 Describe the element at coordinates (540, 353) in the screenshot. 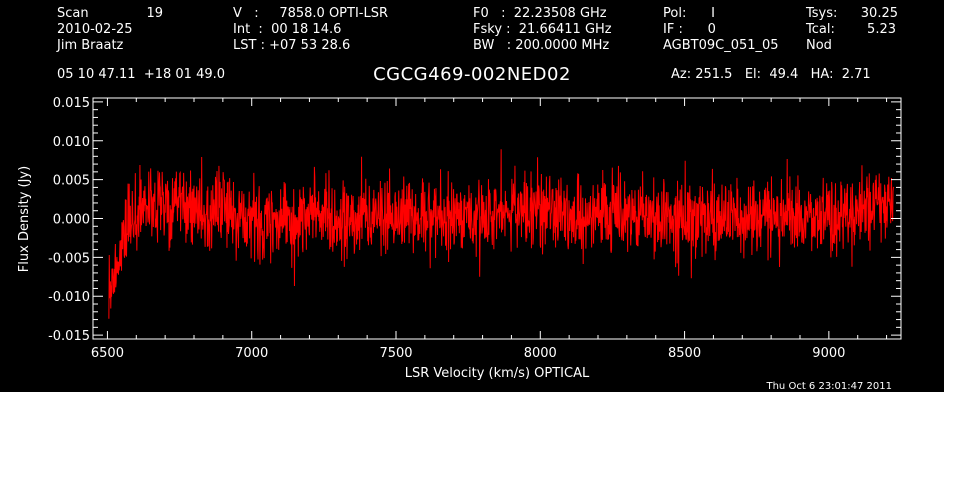

I see `x-tick-label-8000: 8000` at that location.